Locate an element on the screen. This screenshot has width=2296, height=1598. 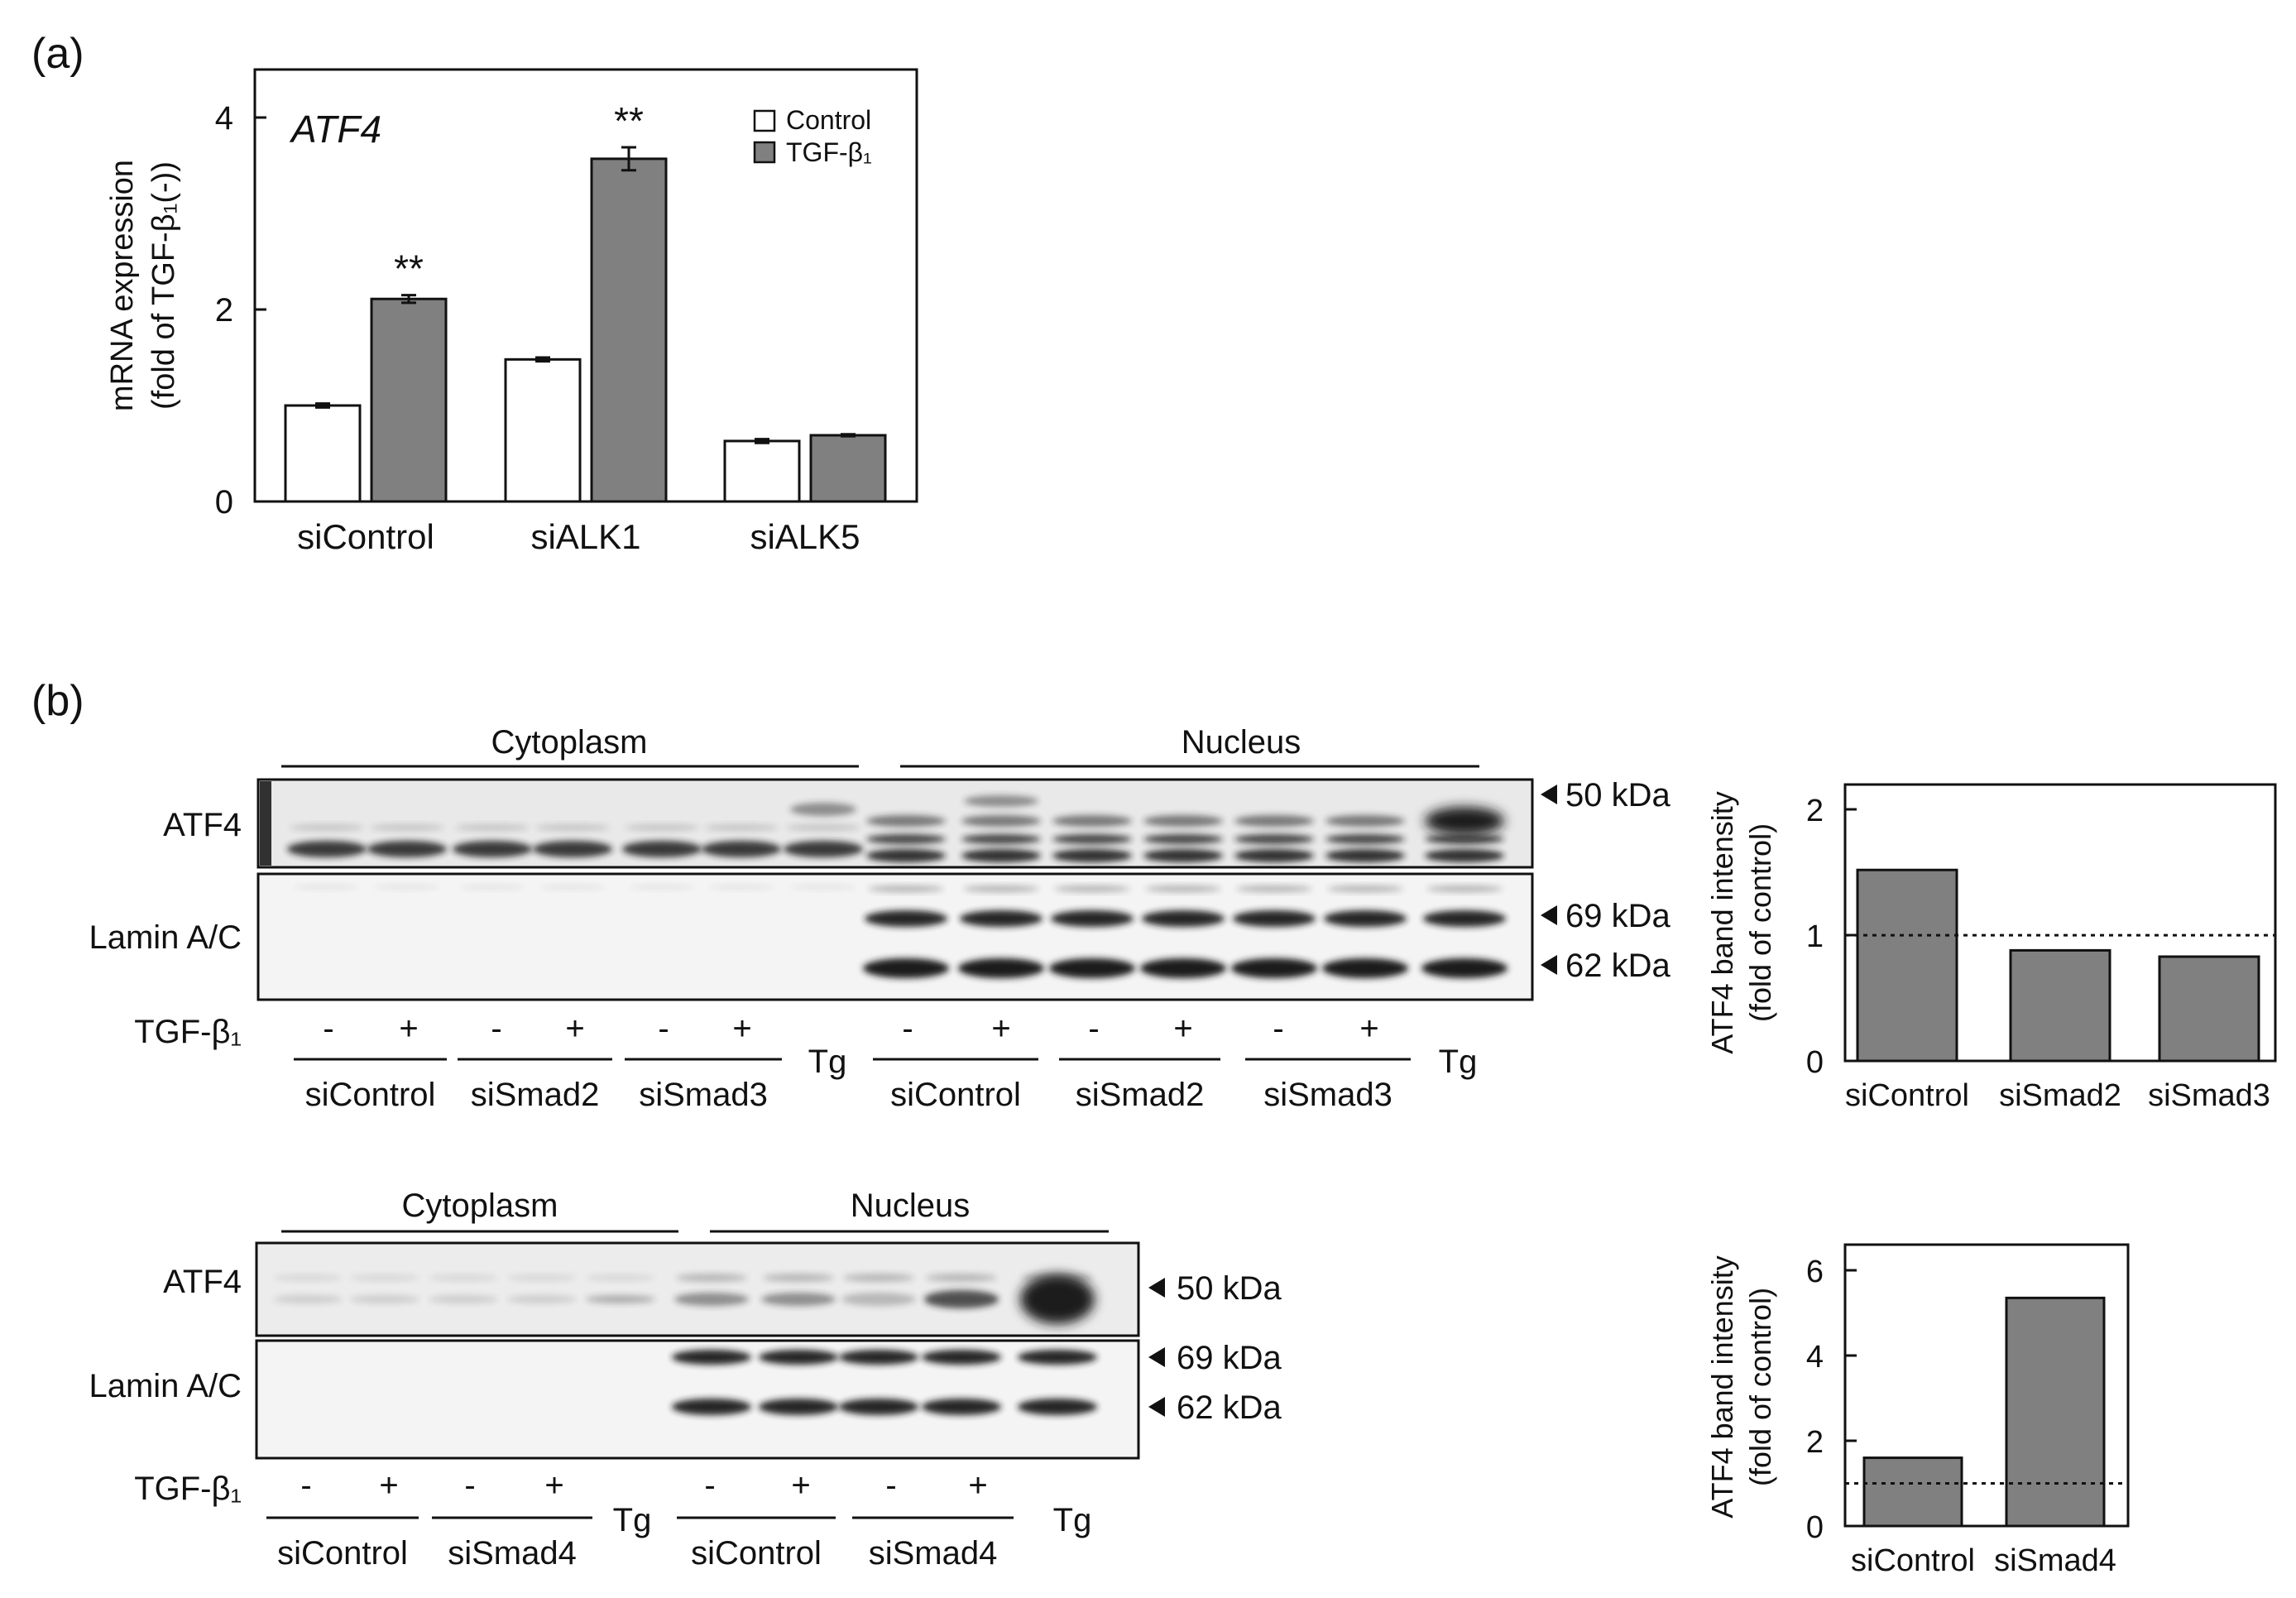
x-tick-label: siSmad4 is located at coordinates (2055, 1560).